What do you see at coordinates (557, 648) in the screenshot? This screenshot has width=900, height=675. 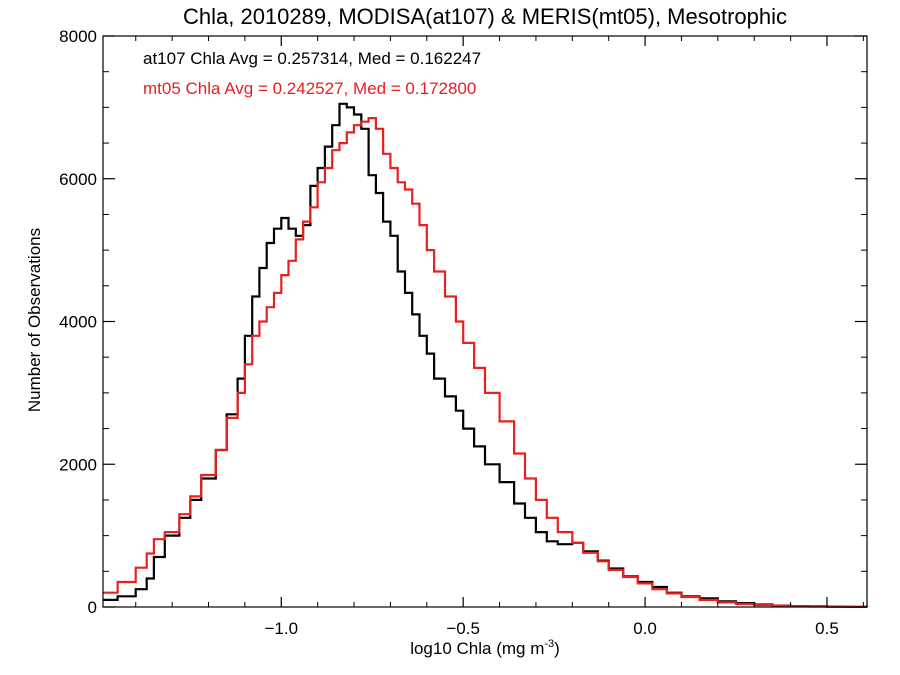 I see `x-axis-label-suffix: )` at bounding box center [557, 648].